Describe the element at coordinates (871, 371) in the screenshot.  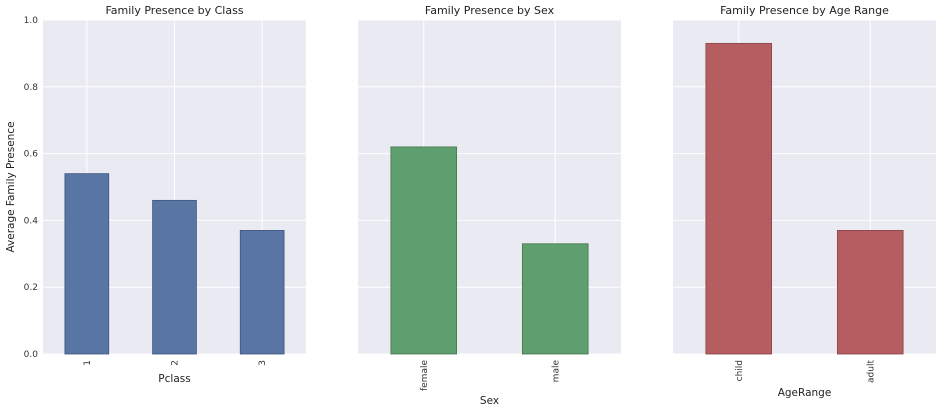
I see `x-tick-label: adult` at that location.